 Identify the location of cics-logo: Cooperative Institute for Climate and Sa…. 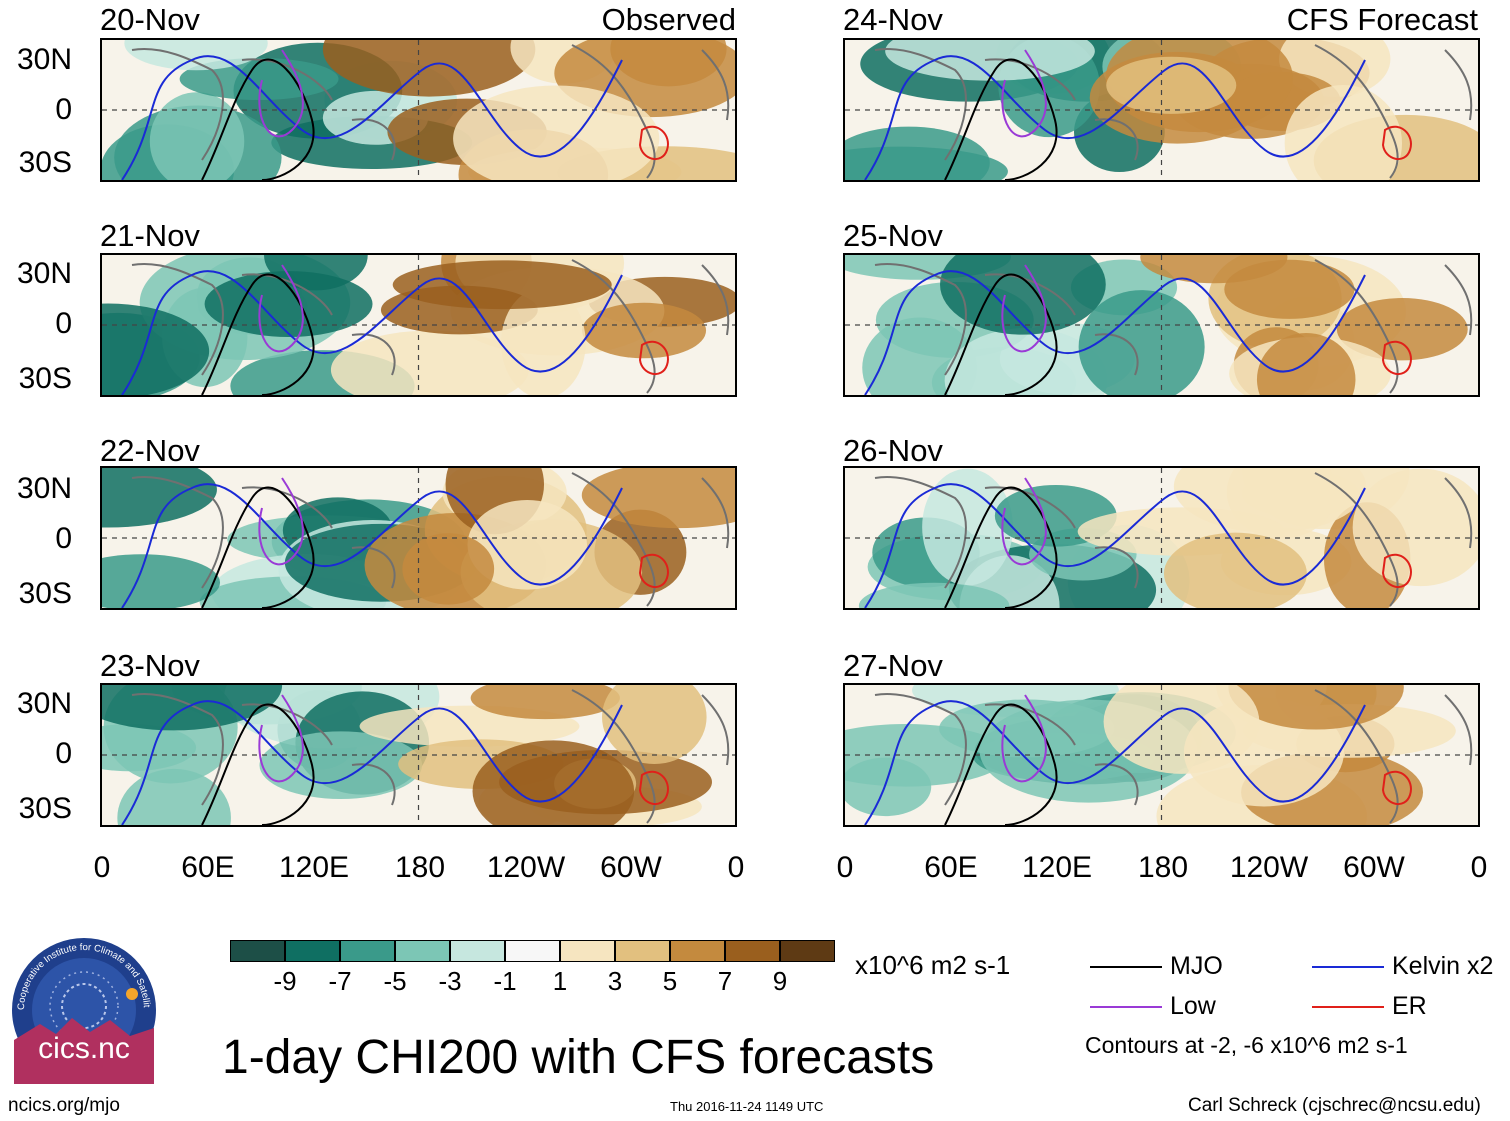
(82, 1006).